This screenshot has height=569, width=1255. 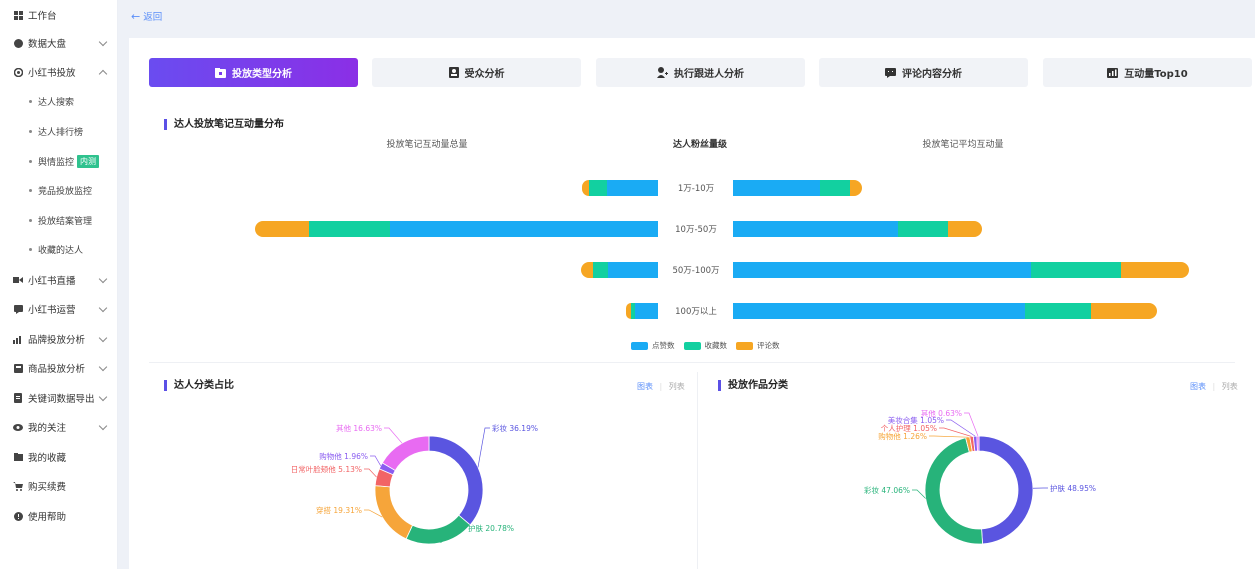 I want to click on chevron-up-icon, so click(x=103, y=74).